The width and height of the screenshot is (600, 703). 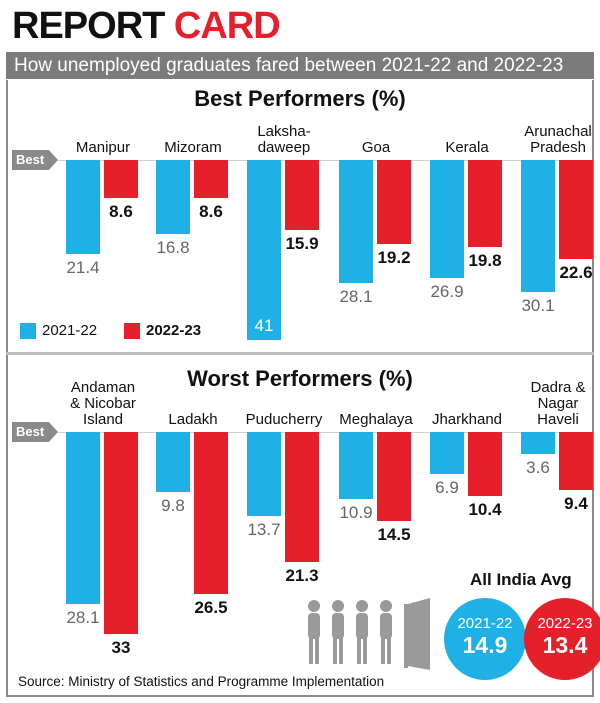 I want to click on category-label: Arunachal Pradesh, so click(x=558, y=139).